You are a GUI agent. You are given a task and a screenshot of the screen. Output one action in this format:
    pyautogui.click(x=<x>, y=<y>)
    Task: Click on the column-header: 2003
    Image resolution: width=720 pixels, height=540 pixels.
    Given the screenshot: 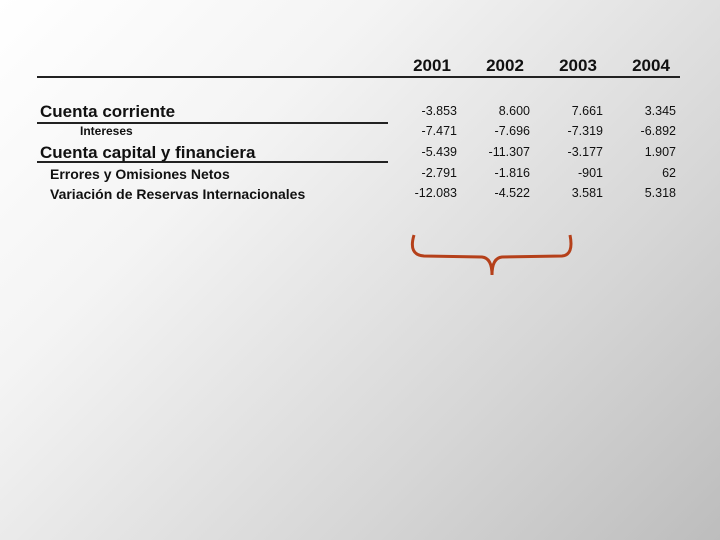 What is the action you would take?
    pyautogui.click(x=578, y=65)
    